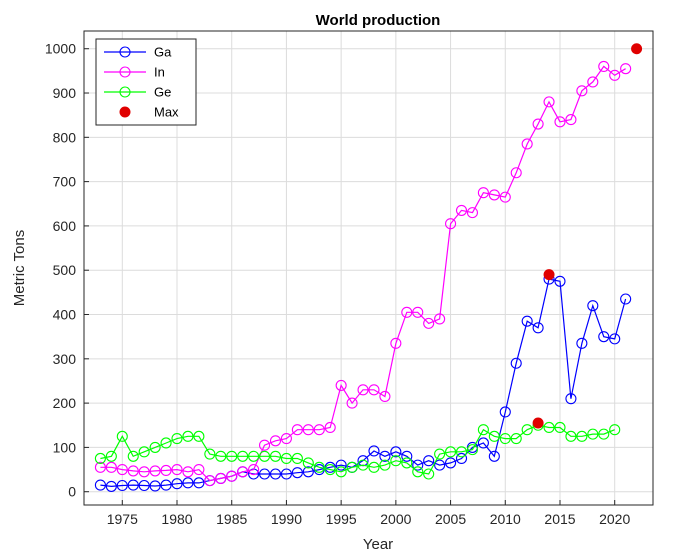 The height and width of the screenshot is (556, 673). I want to click on x-tick-label: 1980, so click(176, 519).